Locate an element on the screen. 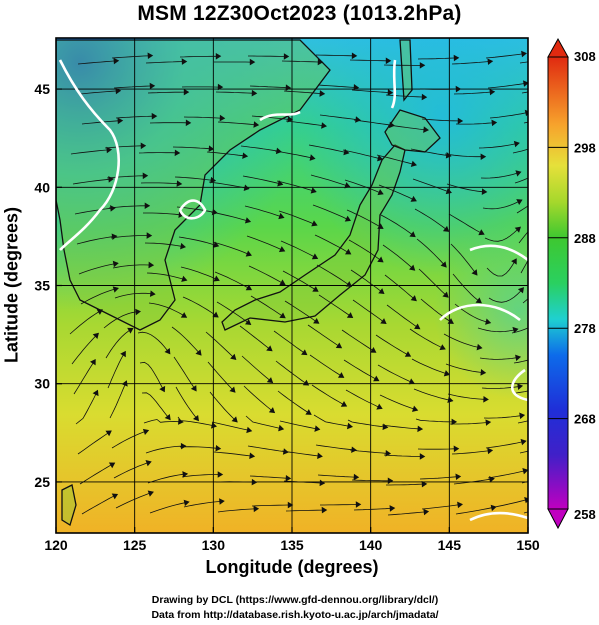 The width and height of the screenshot is (599, 625). x-tick-label: 150 is located at coordinates (528, 545).